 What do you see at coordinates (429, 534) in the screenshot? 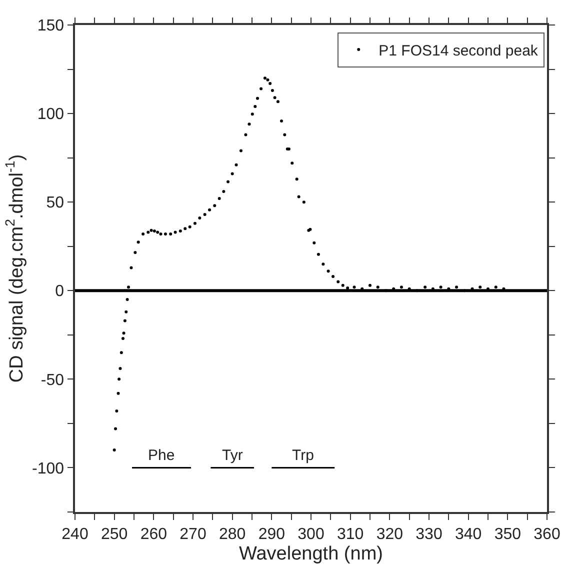
I see `x-tick-label: 330` at bounding box center [429, 534].